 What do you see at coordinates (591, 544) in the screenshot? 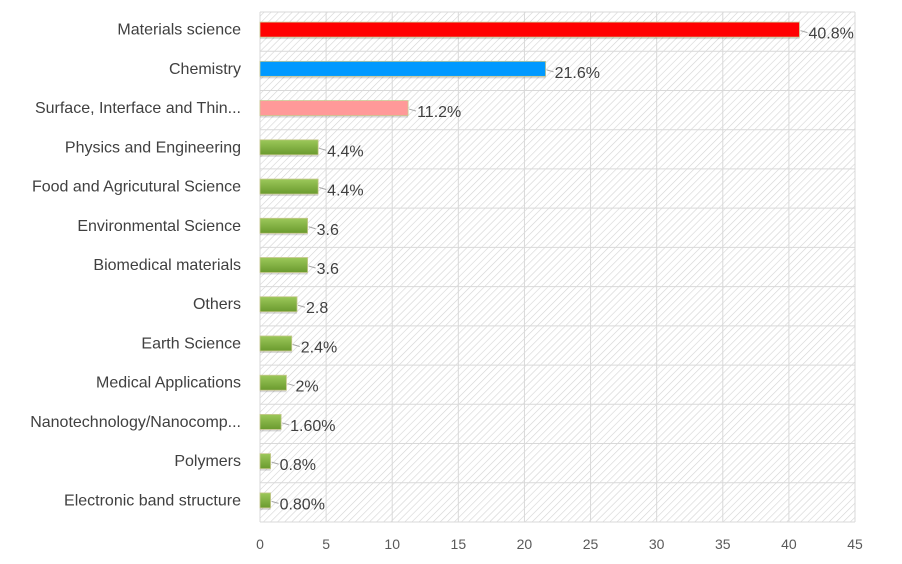
I see `x-tick-label: 25` at bounding box center [591, 544].